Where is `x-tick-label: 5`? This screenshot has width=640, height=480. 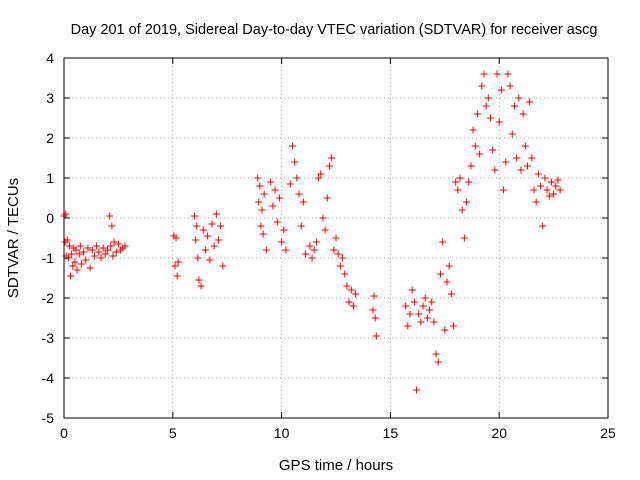 x-tick-label: 5 is located at coordinates (173, 433).